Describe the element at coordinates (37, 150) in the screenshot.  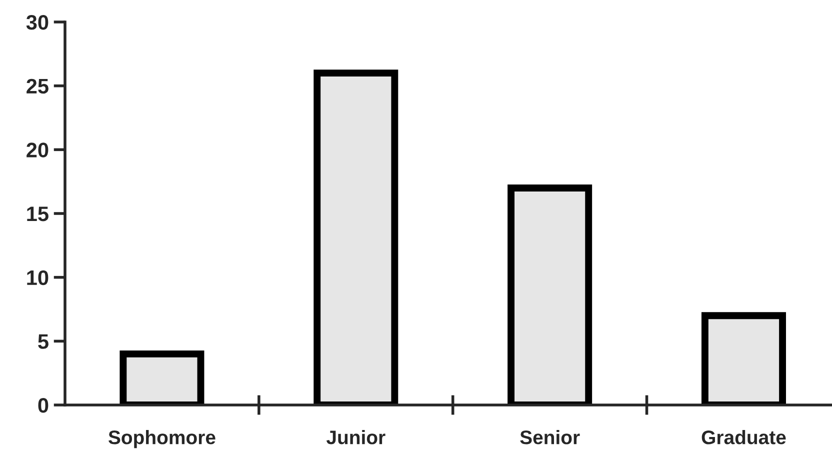
I see `y-tick-label: 20` at that location.